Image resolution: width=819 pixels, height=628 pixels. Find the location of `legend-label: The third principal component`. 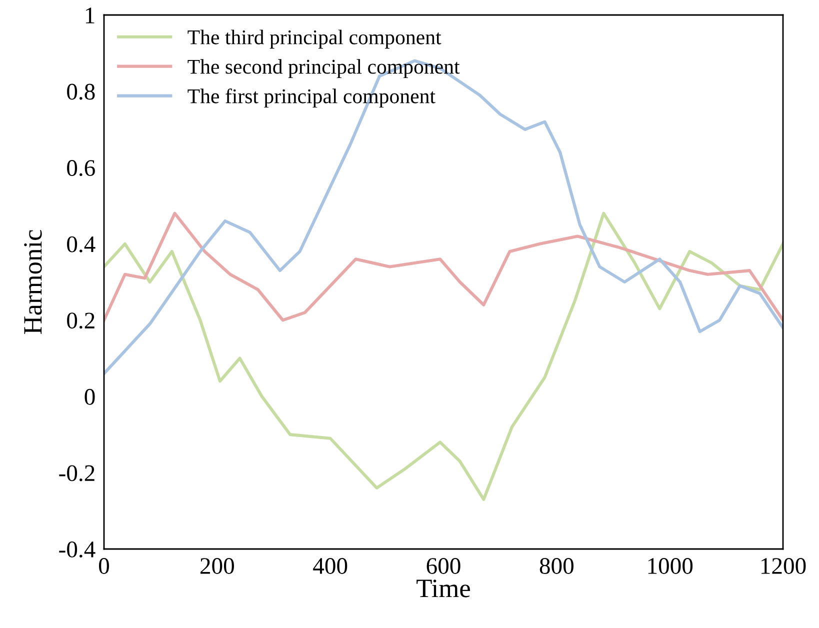

legend-label: The third principal component is located at coordinates (315, 39).